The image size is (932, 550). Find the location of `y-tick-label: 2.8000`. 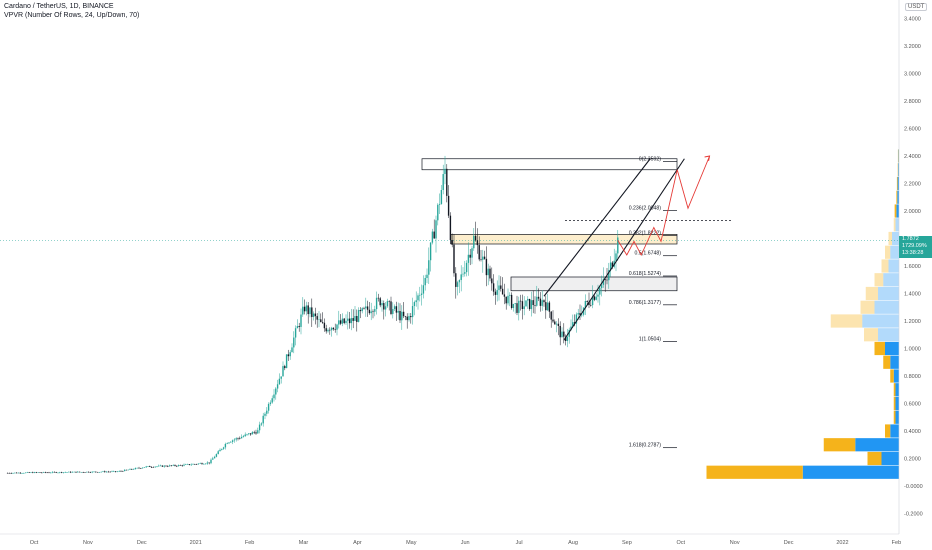

y-tick-label: 2.8000 is located at coordinates (912, 102).